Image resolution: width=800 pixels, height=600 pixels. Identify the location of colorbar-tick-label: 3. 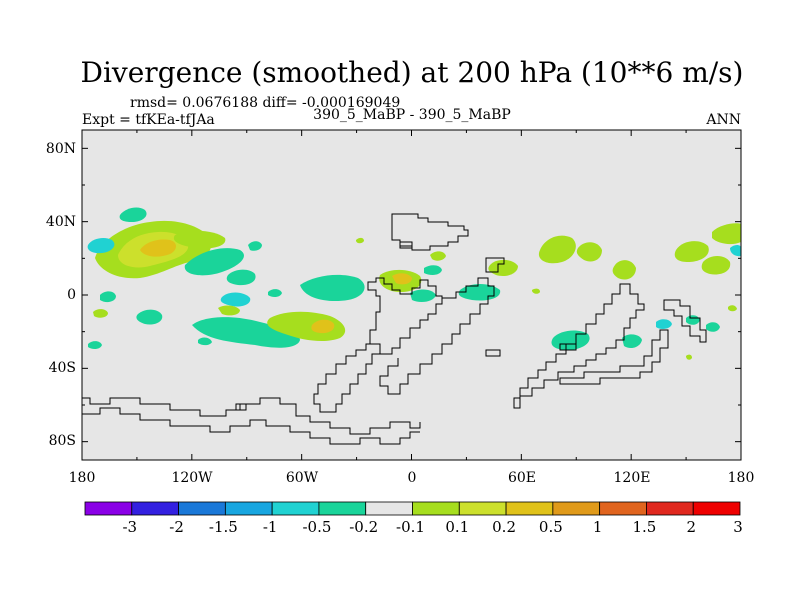
(738, 527).